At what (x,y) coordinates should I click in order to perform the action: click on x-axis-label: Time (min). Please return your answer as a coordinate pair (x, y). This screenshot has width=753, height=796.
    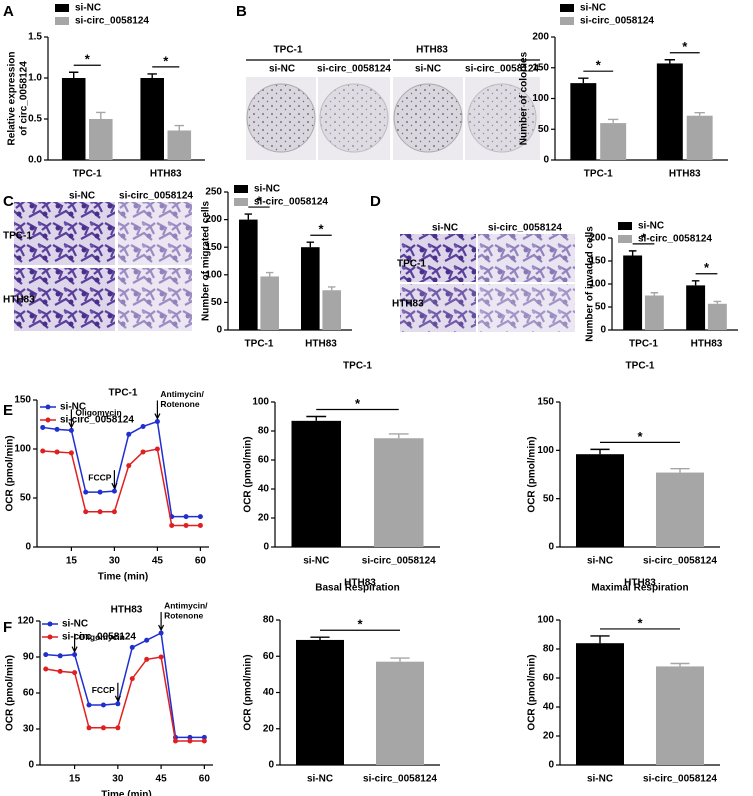
    Looking at the image, I should click on (126, 793).